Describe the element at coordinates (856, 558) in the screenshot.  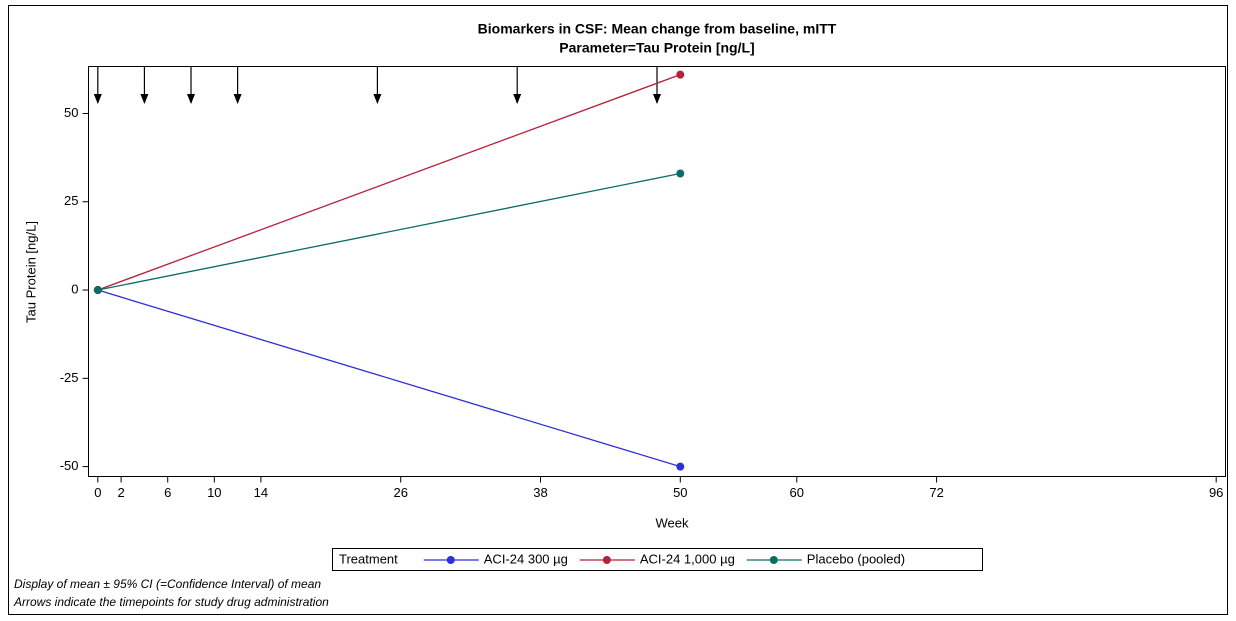
I see `legend-label: Placebo (pooled)` at that location.